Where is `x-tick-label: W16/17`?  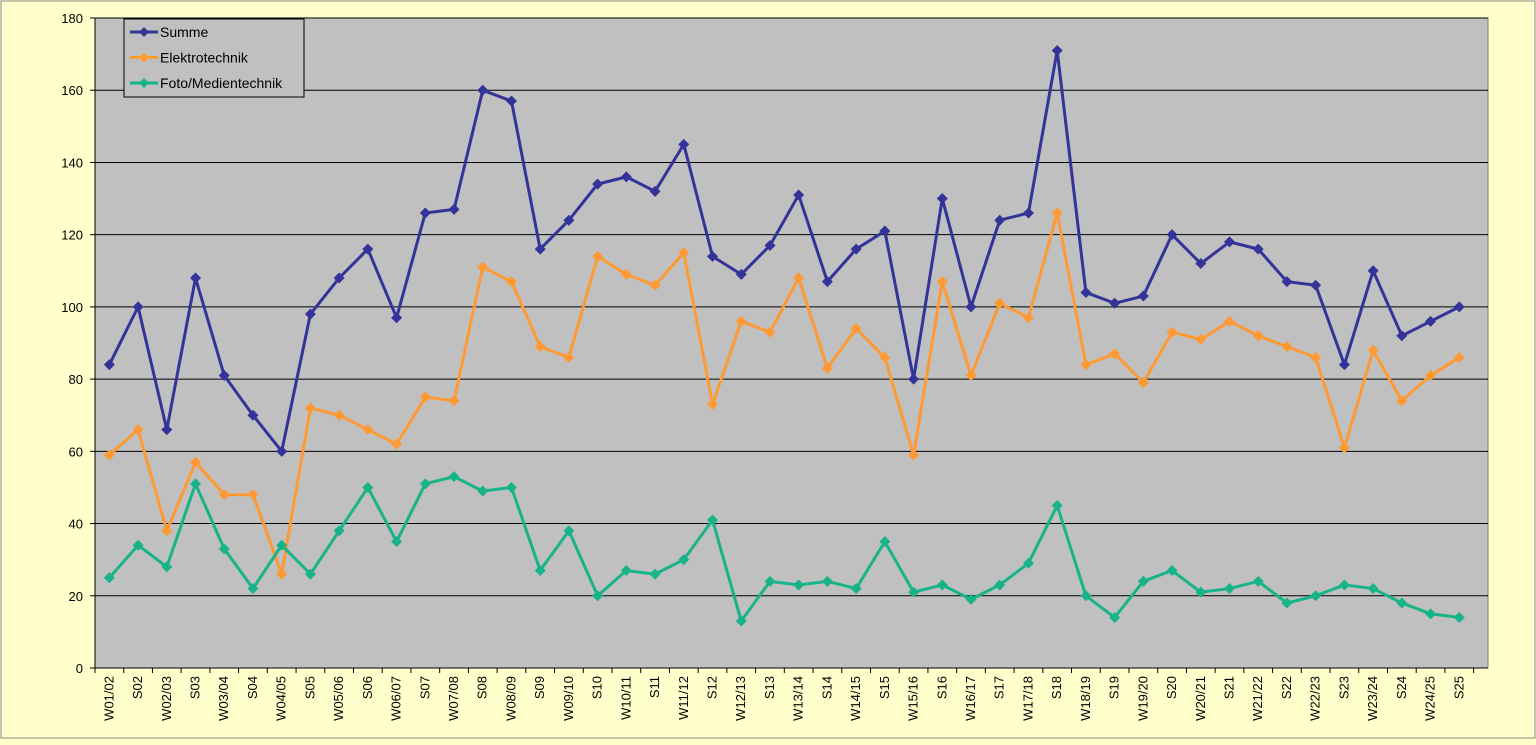
x-tick-label: W16/17 is located at coordinates (970, 698).